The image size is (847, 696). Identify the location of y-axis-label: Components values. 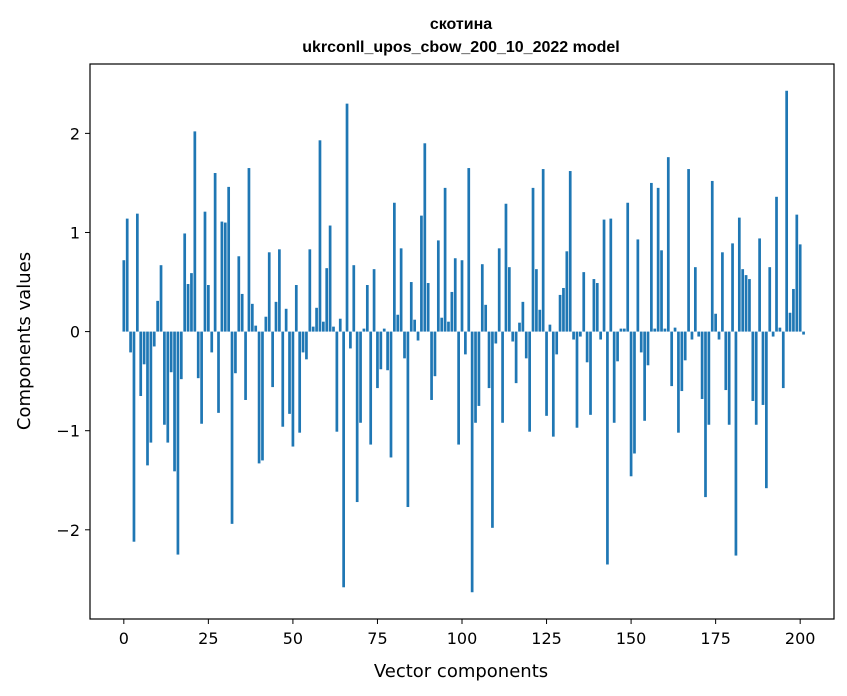
(24, 341).